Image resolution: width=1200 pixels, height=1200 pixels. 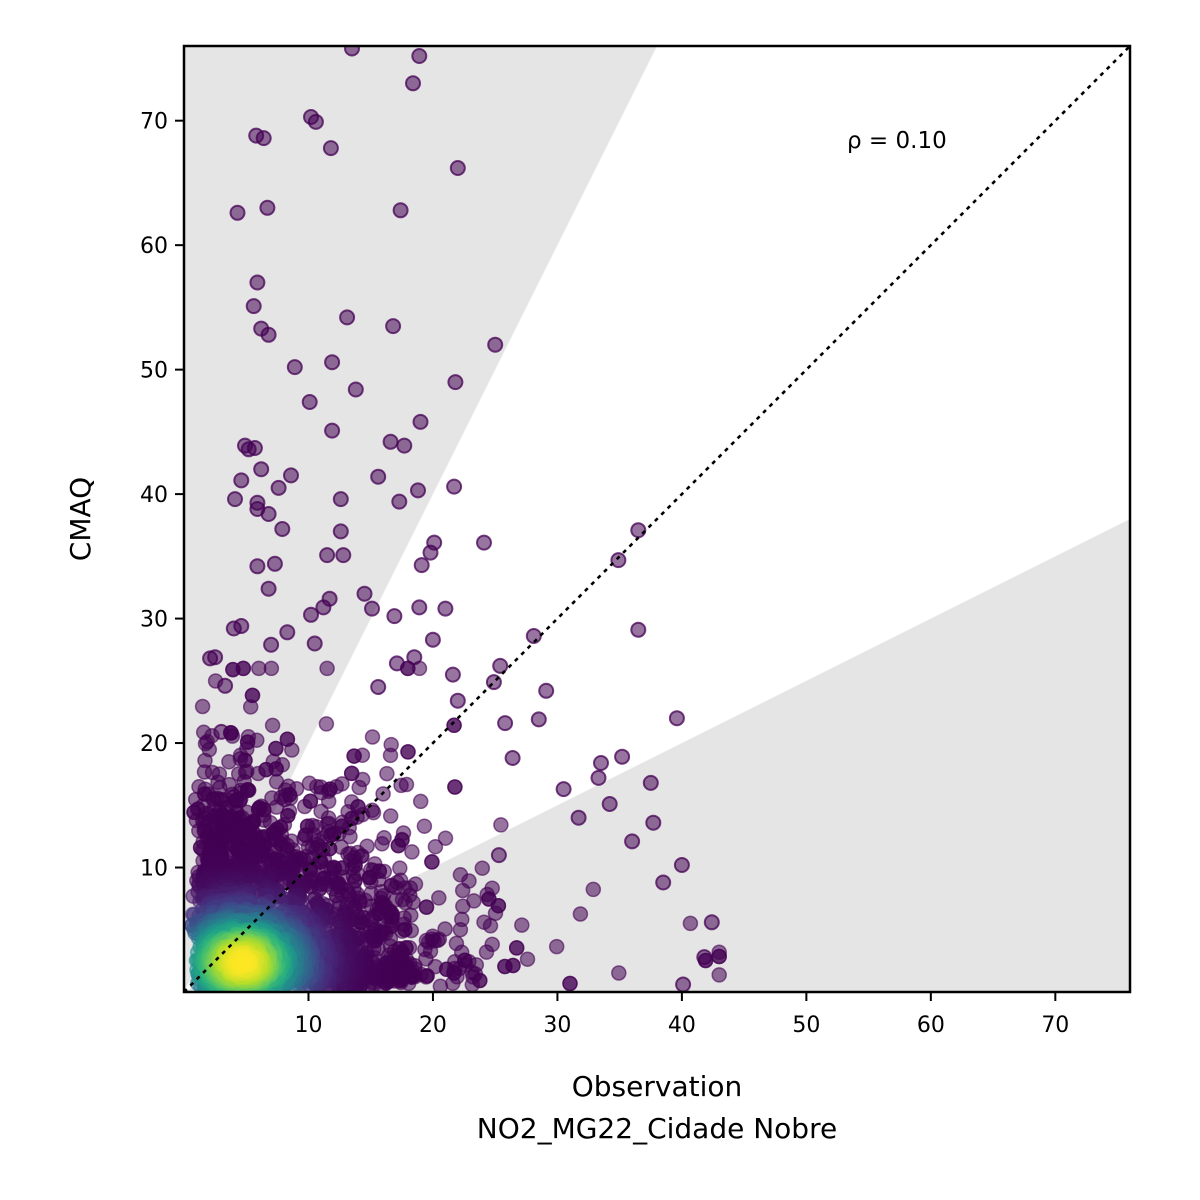 What do you see at coordinates (80, 519) in the screenshot?
I see `y-axis-label: CMAQ` at bounding box center [80, 519].